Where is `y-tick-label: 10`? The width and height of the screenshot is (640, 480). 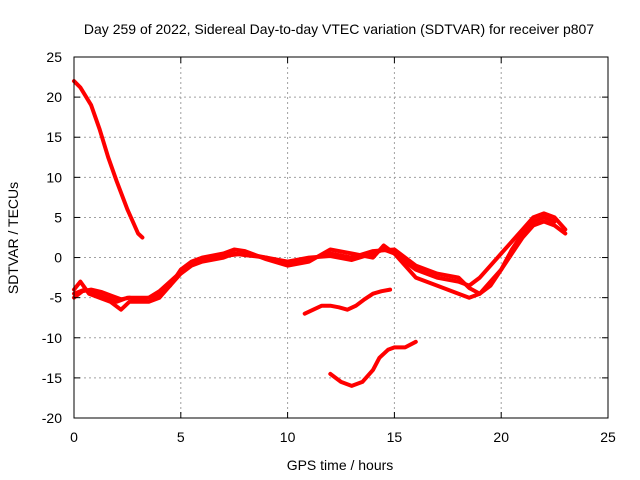
y-tick-label: 10 is located at coordinates (54, 177).